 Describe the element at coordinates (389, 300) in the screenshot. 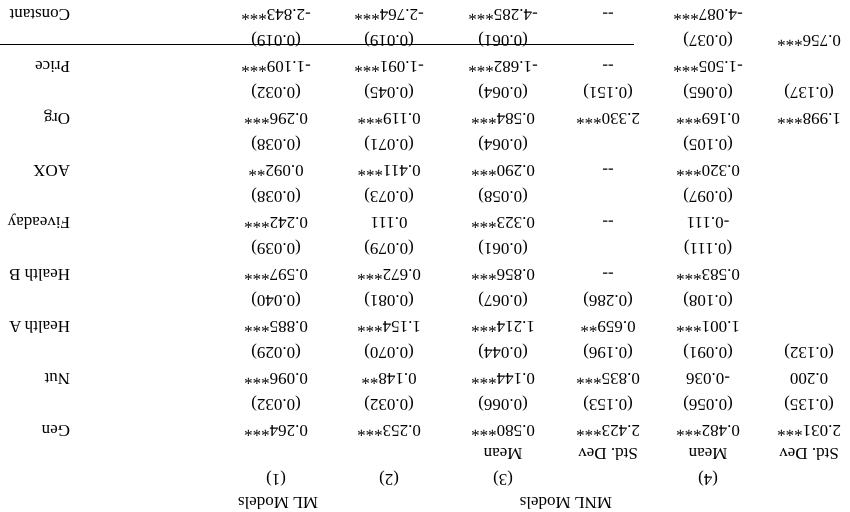

I see `se-cell: (0.081)` at that location.